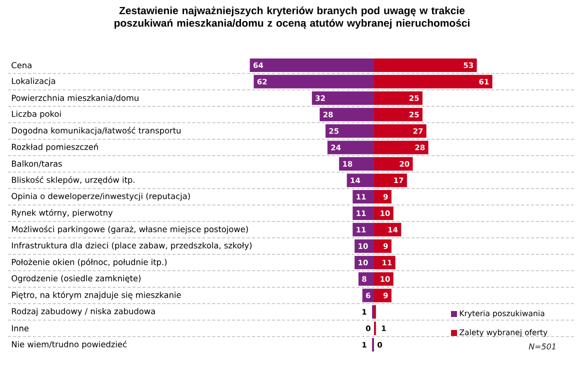 This screenshot has width=585, height=370. Describe the element at coordinates (55, 147) in the screenshot. I see `y-tick-label: Rozkład pomieszczeń` at that location.